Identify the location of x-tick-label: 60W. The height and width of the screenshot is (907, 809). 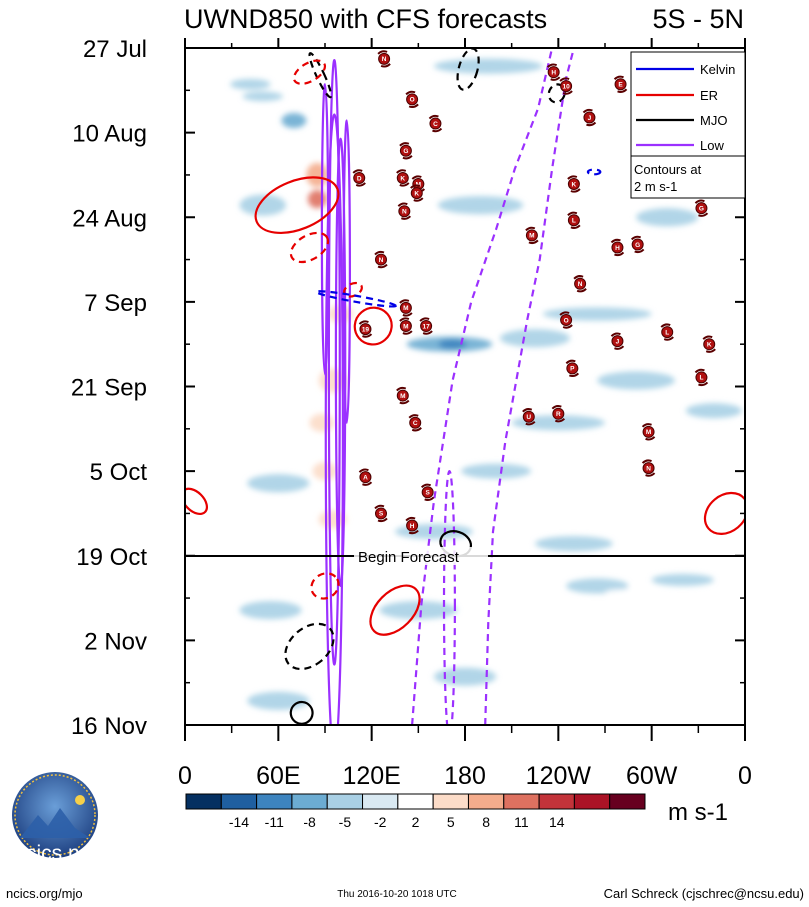
(652, 776).